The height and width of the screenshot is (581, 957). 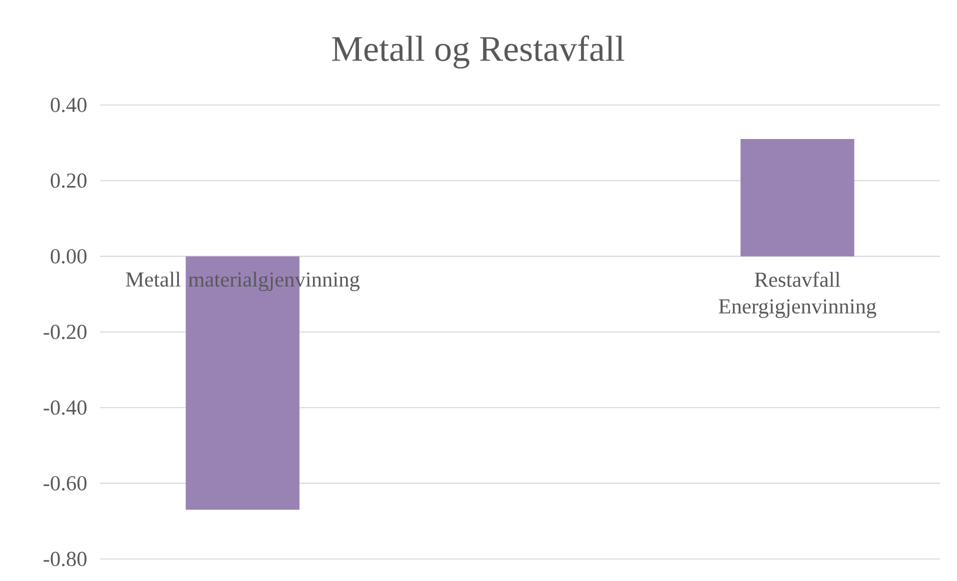 What do you see at coordinates (68, 105) in the screenshot?
I see `y-tick-label: 0.40` at bounding box center [68, 105].